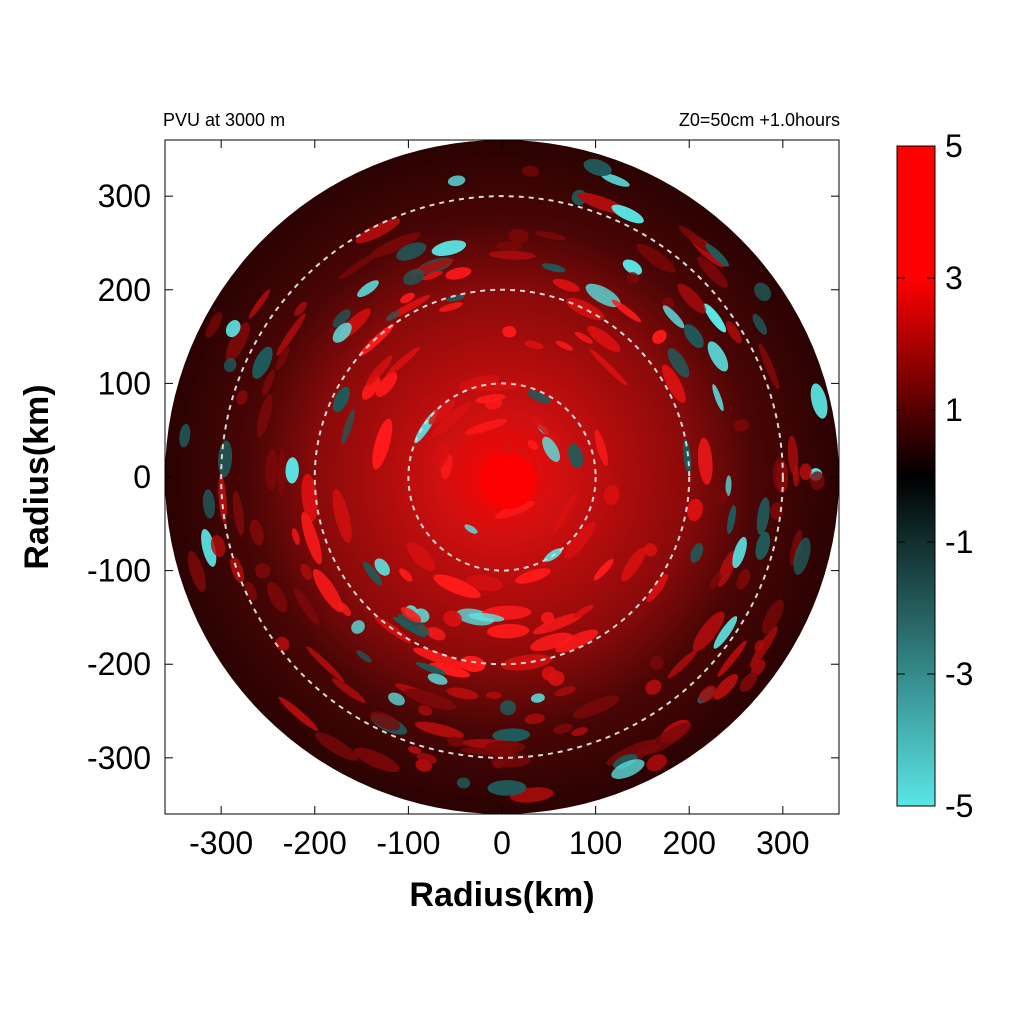 The height and width of the screenshot is (1024, 1024). Describe the element at coordinates (119, 758) in the screenshot. I see `y-tick-label: -300` at that location.